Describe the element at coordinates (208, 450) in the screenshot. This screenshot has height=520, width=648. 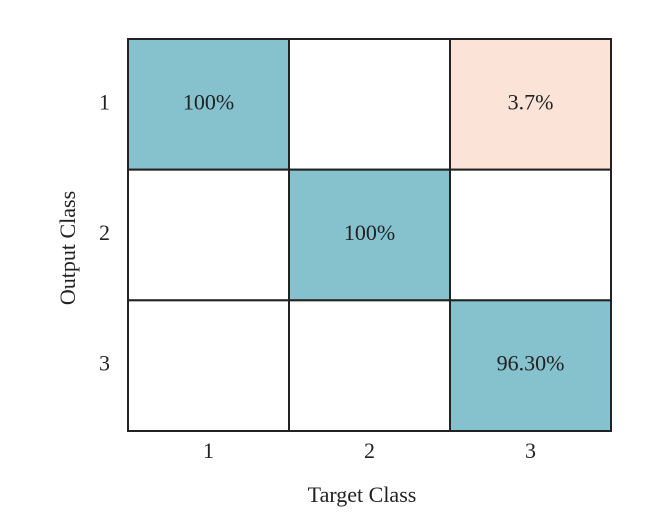
I see `x-tick-label: 1` at that location.